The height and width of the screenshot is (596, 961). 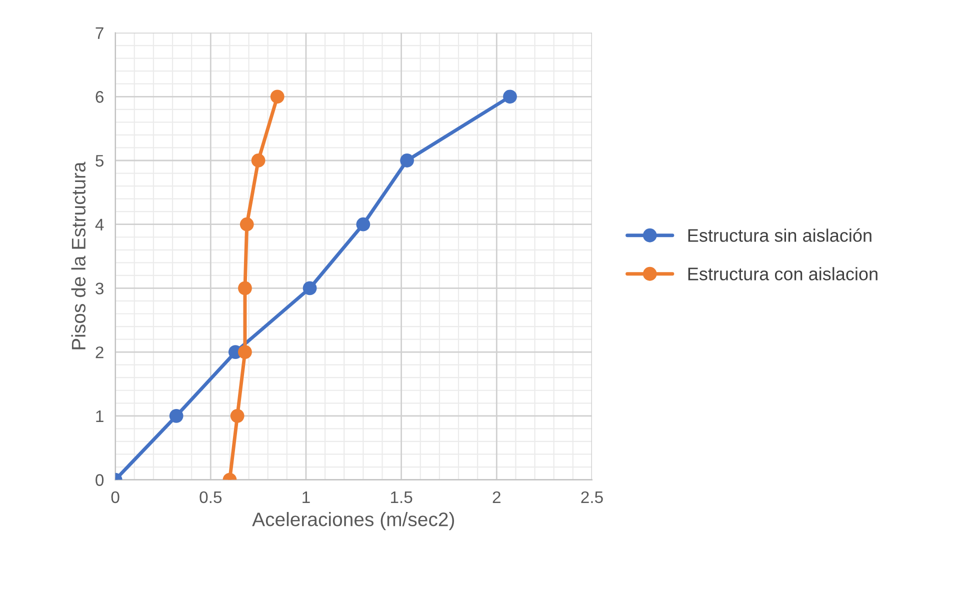 What do you see at coordinates (100, 97) in the screenshot?
I see `y-tick-label: 6` at bounding box center [100, 97].